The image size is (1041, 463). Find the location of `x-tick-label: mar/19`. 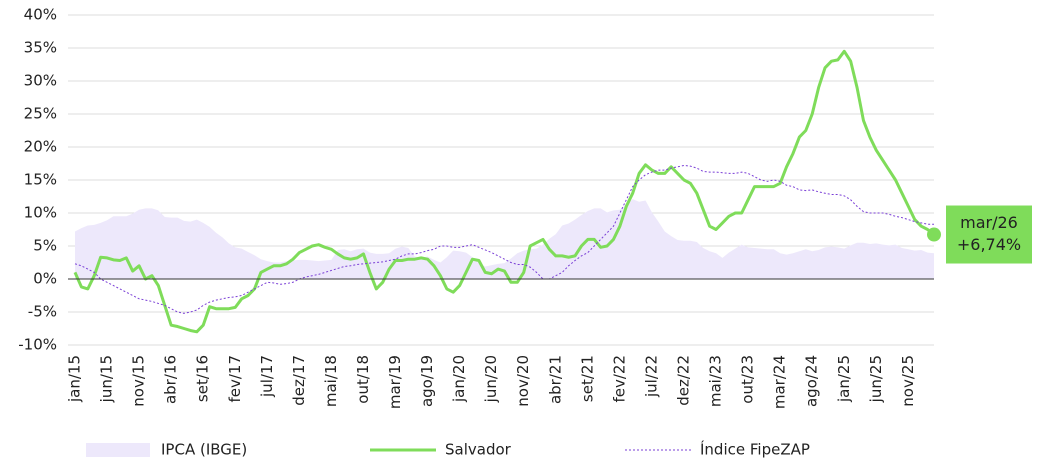

x-tick-label: mar/19 is located at coordinates (395, 382).